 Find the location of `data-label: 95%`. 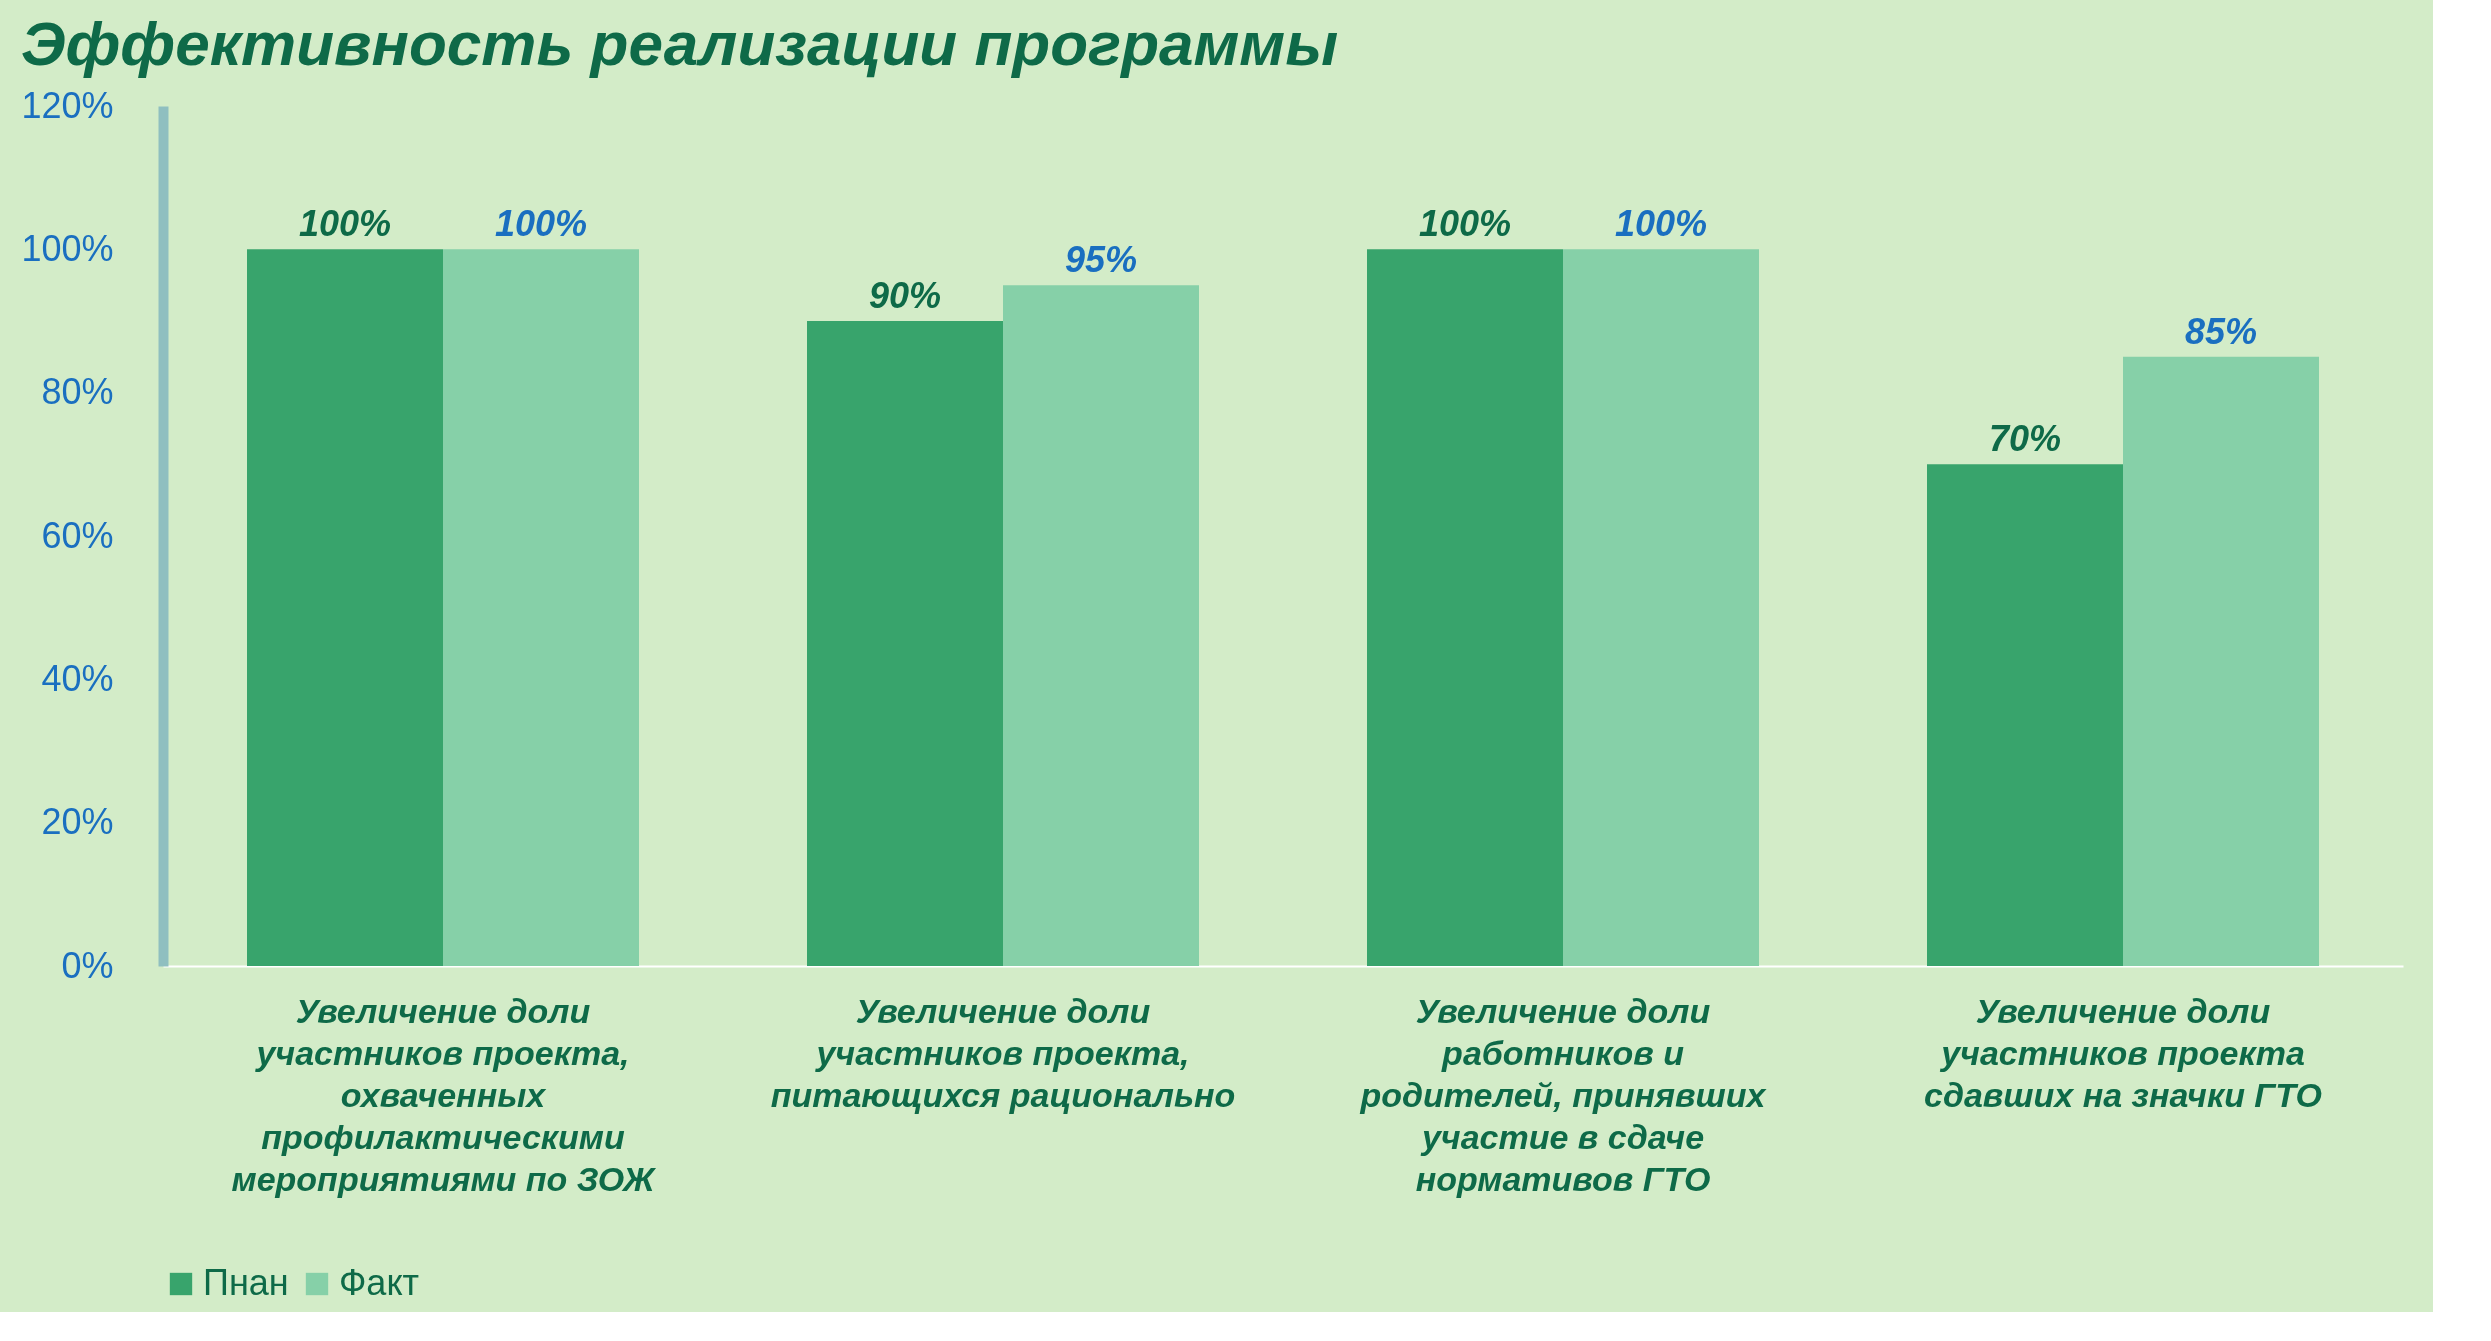

data-label: 95% is located at coordinates (1101, 260).